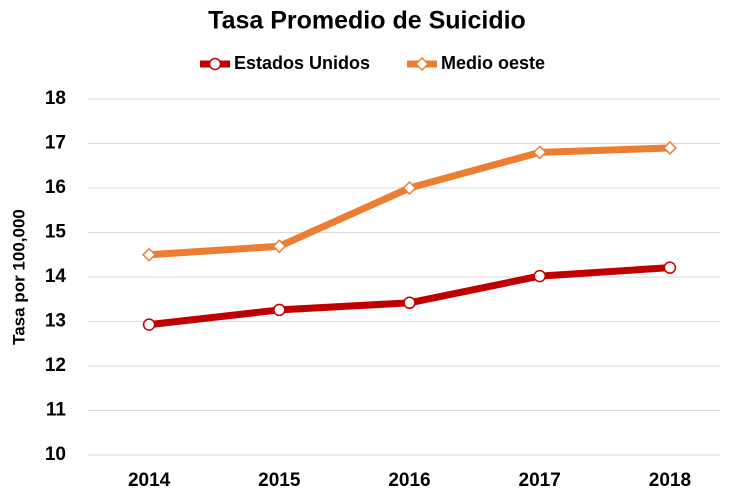  I want to click on x-tick-label: 2016, so click(409, 480).